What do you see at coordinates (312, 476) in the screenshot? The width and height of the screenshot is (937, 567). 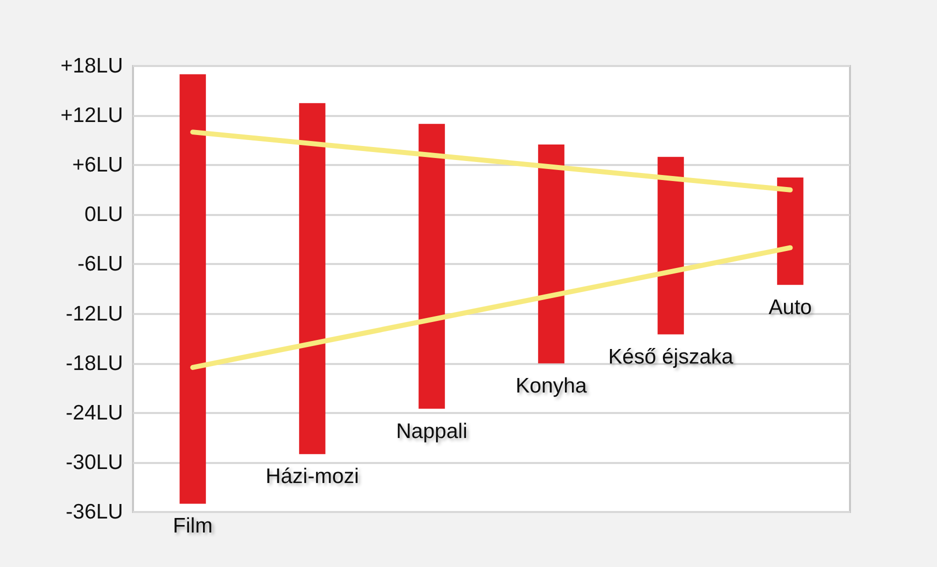 I see `x-tick-label: Házi-mozi` at bounding box center [312, 476].